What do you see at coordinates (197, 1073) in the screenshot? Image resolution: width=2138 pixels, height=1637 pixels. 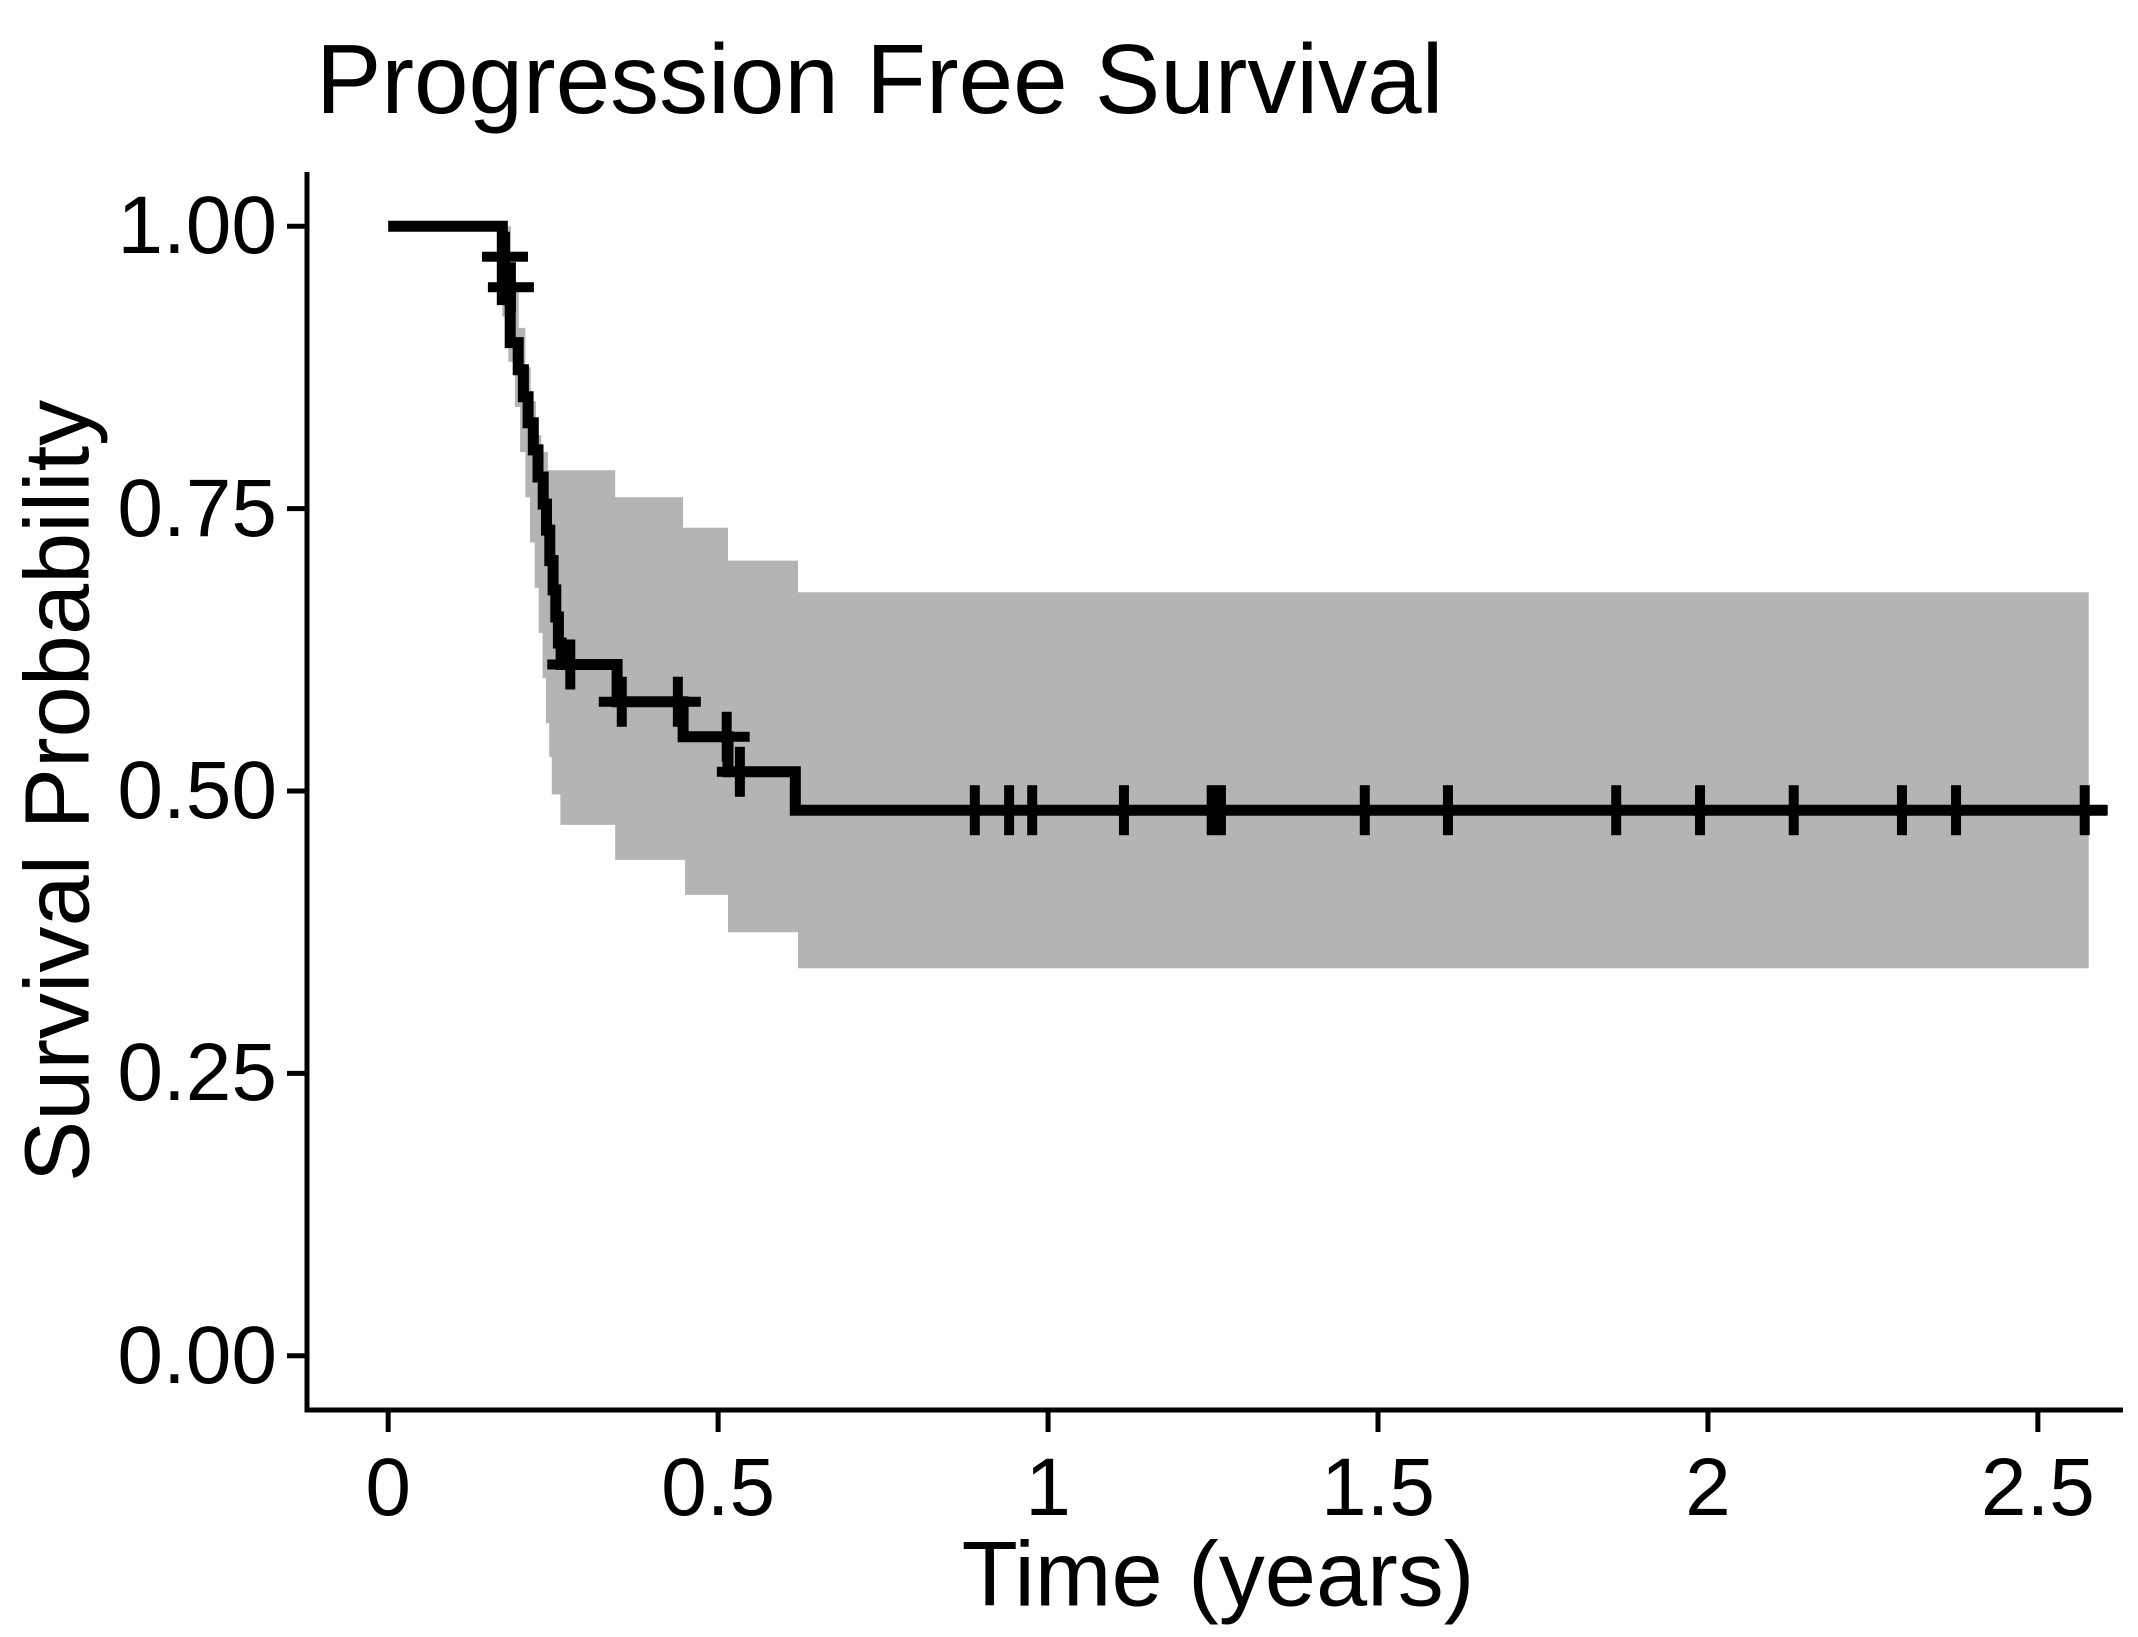 I see `y-tick-label: 0.25` at bounding box center [197, 1073].